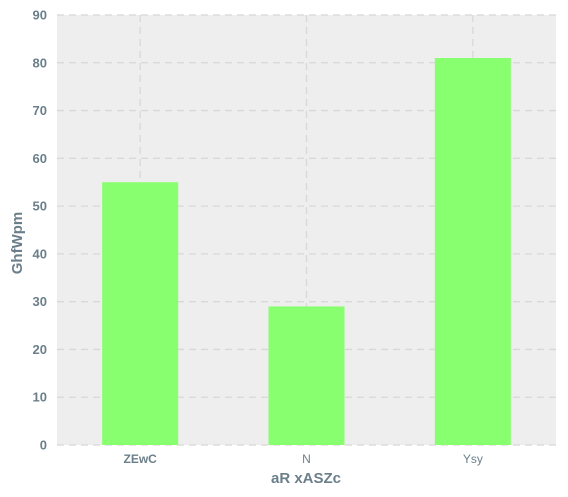 Image resolution: width=568 pixels, height=497 pixels. What do you see at coordinates (17, 243) in the screenshot?
I see `y-axis-title: GhfWpm` at bounding box center [17, 243].